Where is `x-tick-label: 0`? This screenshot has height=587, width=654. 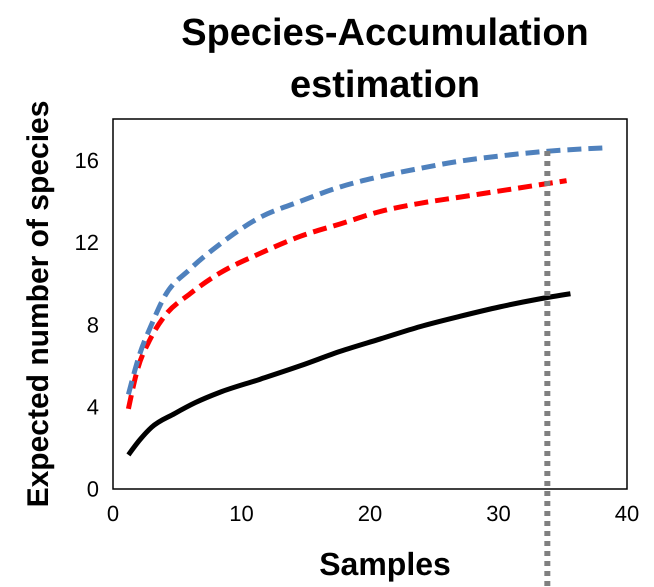
x-tick-label: 0 is located at coordinates (113, 513).